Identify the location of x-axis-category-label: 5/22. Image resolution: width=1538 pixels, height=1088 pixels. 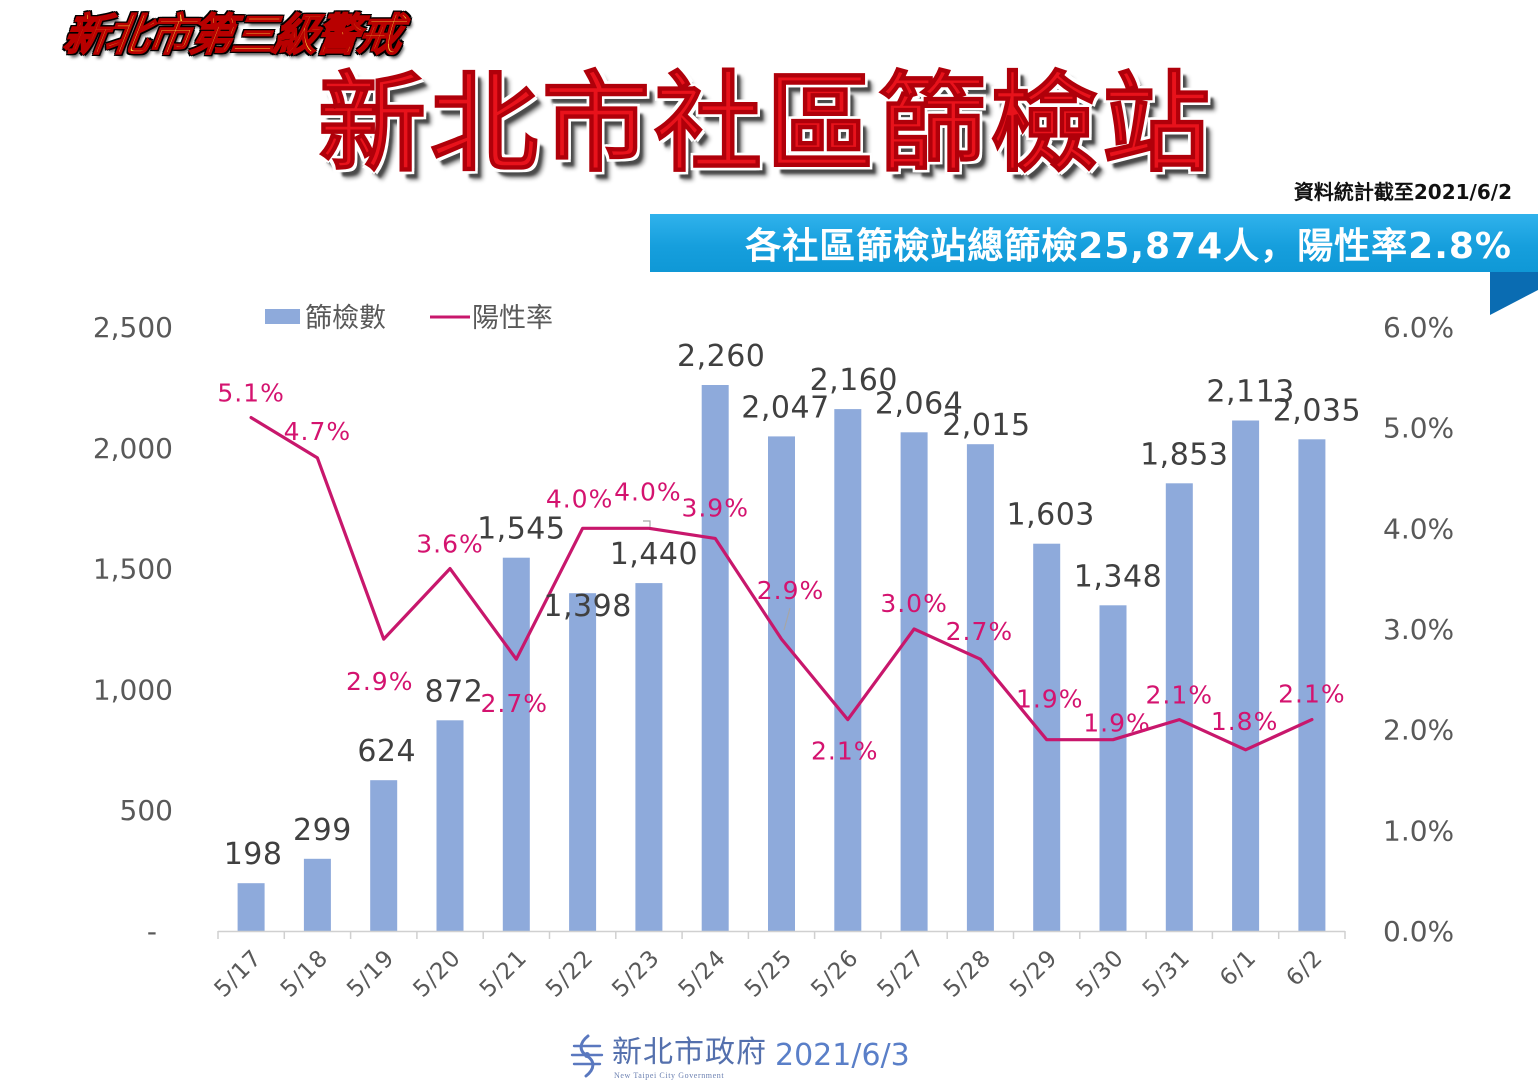
(570, 974).